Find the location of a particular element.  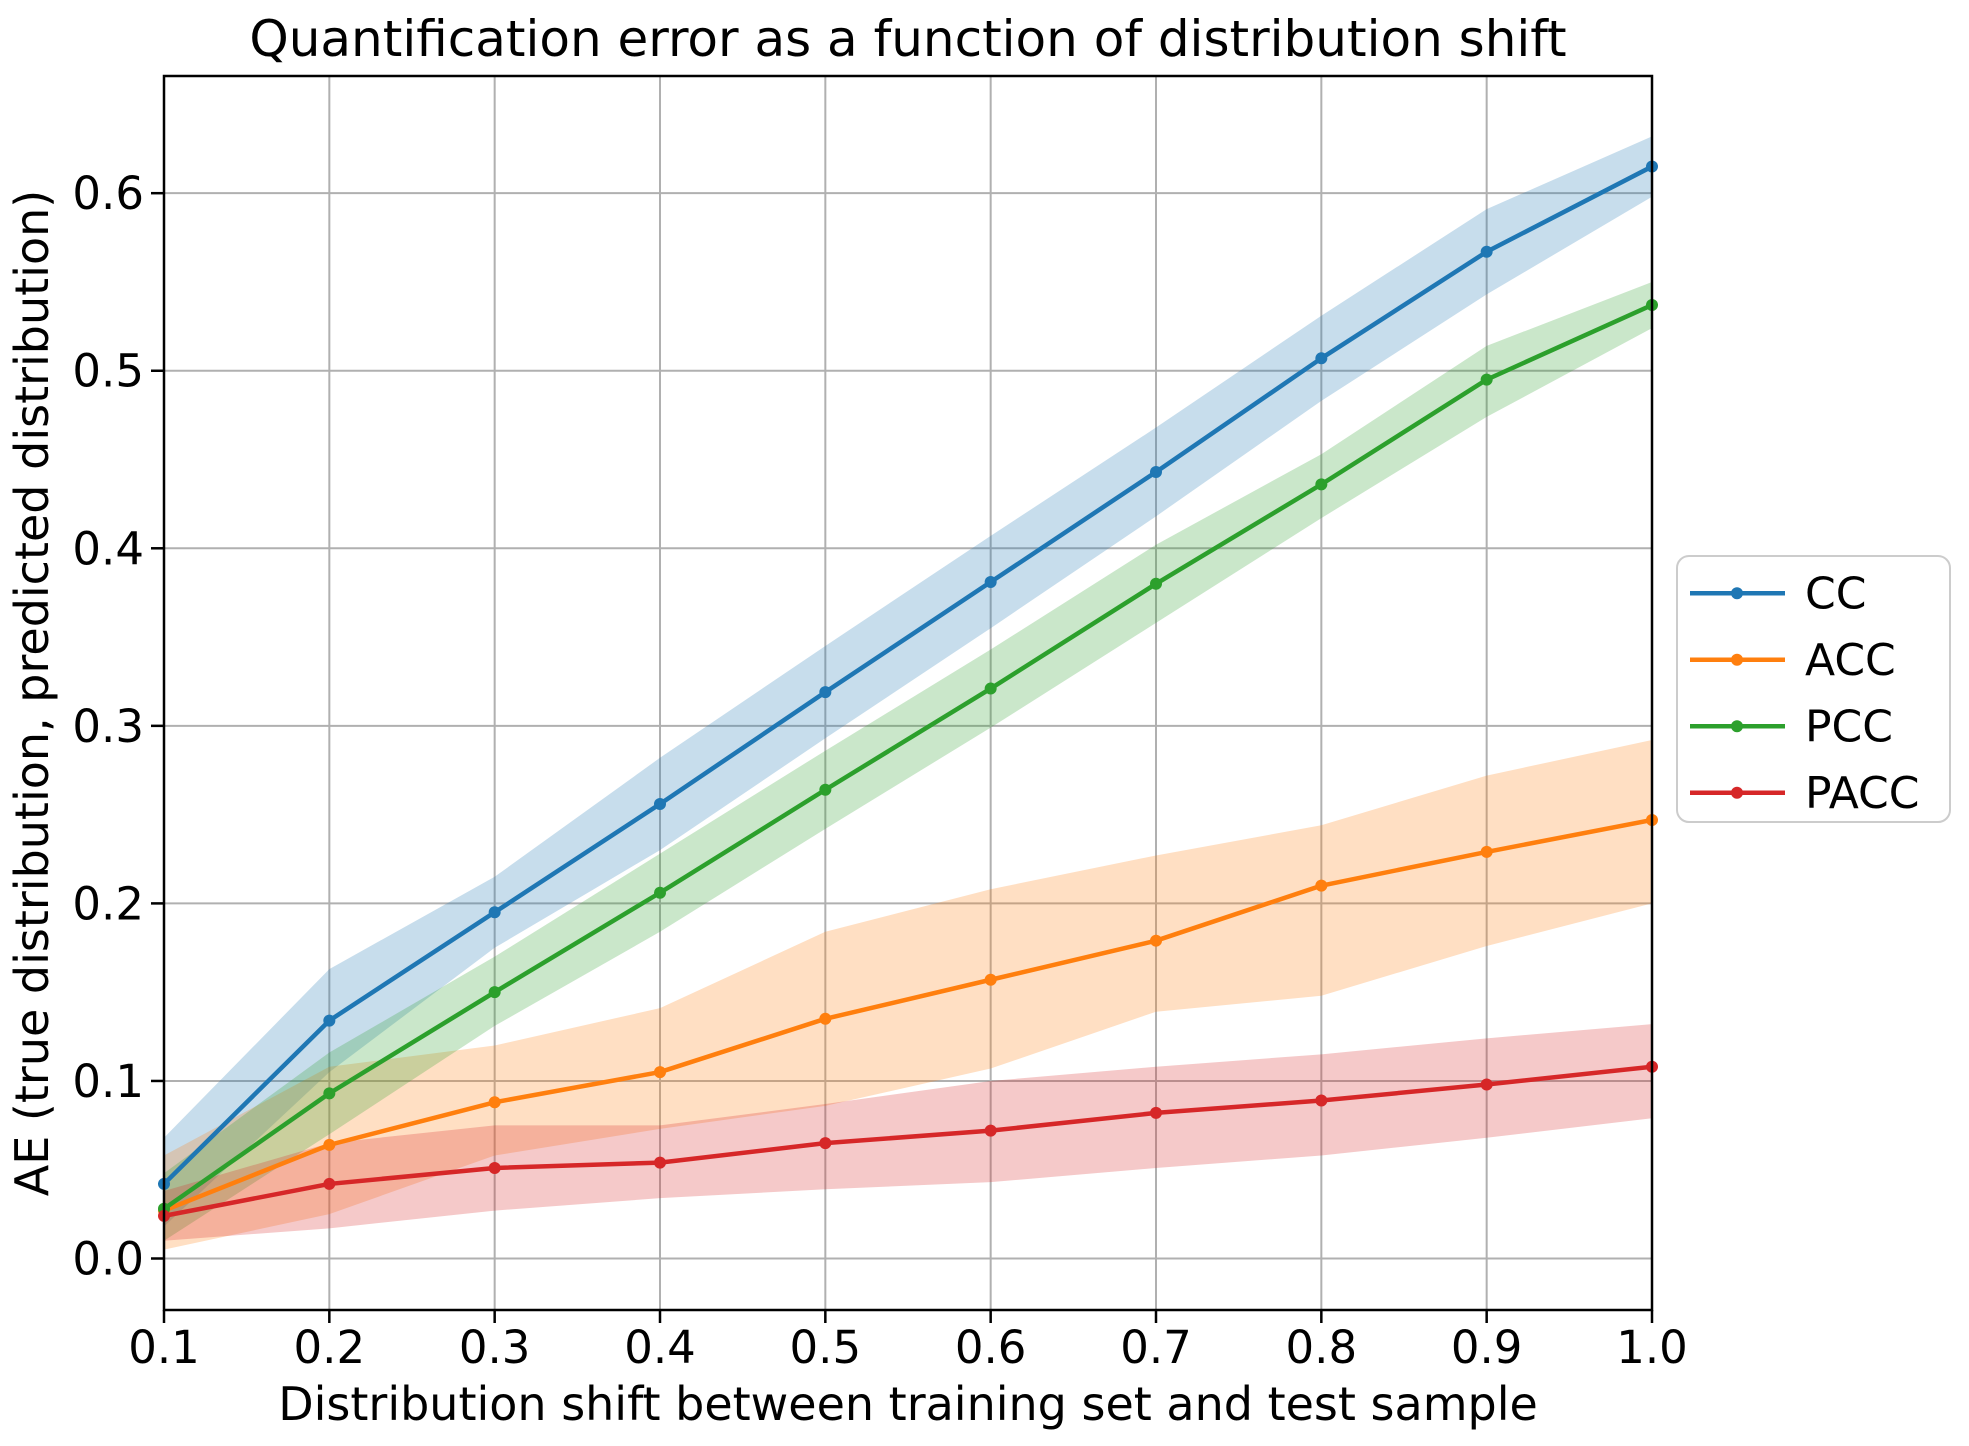

legend-label-cc: CC is located at coordinates (1835, 593).